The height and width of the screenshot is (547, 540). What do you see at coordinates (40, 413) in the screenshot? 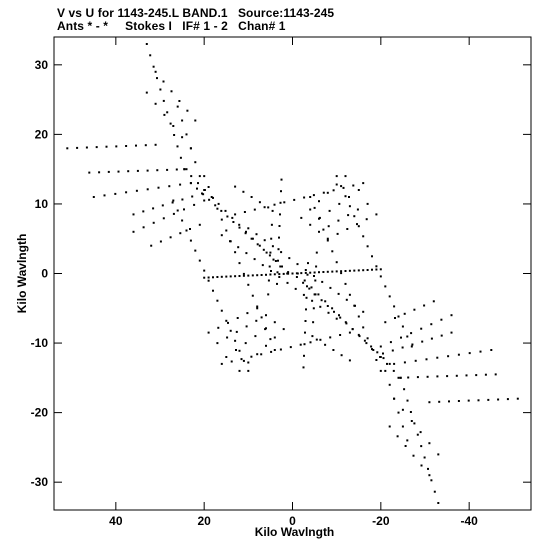
I see `y-tick-label: -20` at bounding box center [40, 413].